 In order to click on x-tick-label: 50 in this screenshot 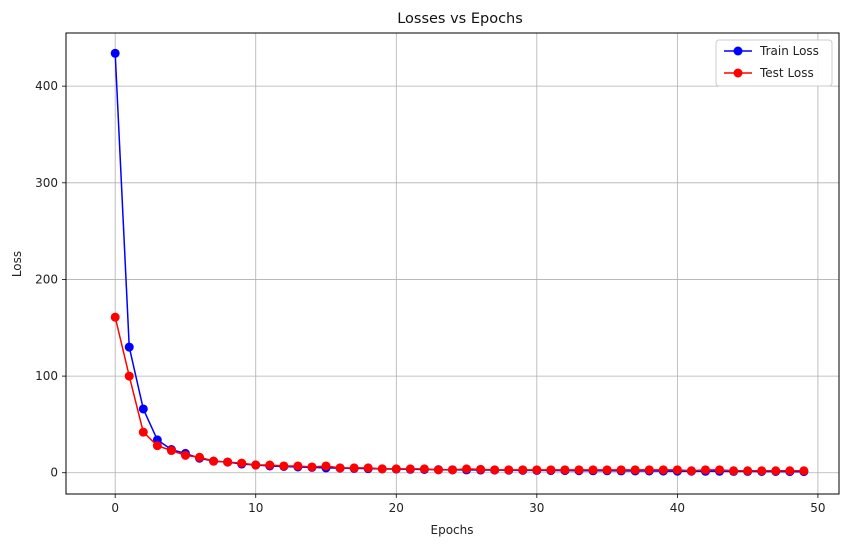, I will do `click(817, 508)`.